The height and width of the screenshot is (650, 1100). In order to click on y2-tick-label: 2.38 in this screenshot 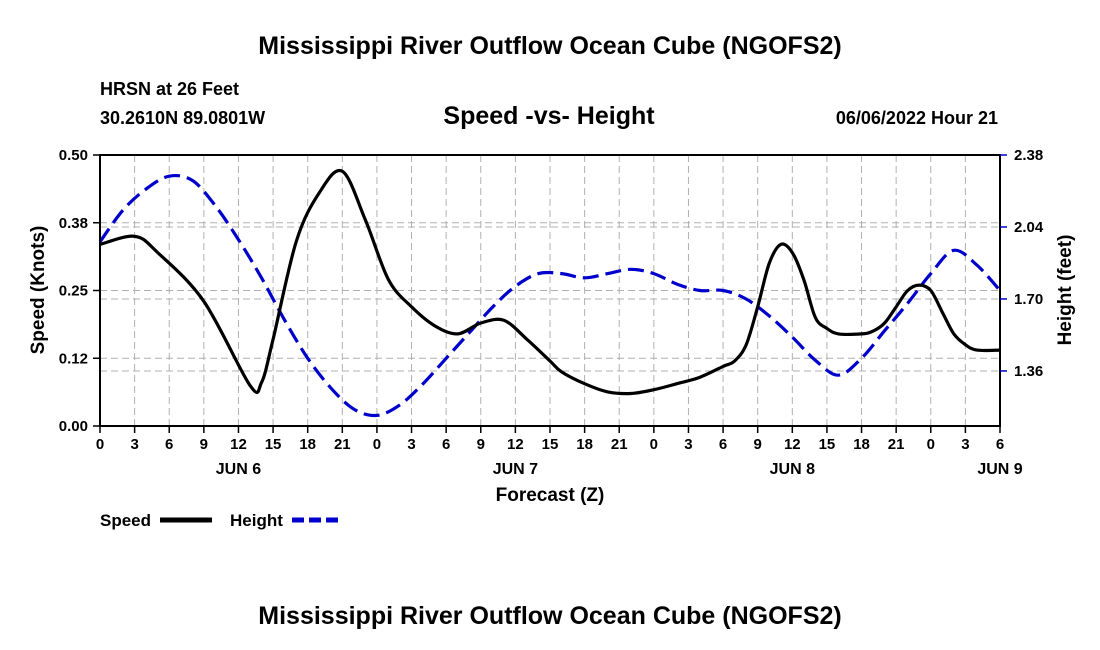, I will do `click(1028, 155)`.